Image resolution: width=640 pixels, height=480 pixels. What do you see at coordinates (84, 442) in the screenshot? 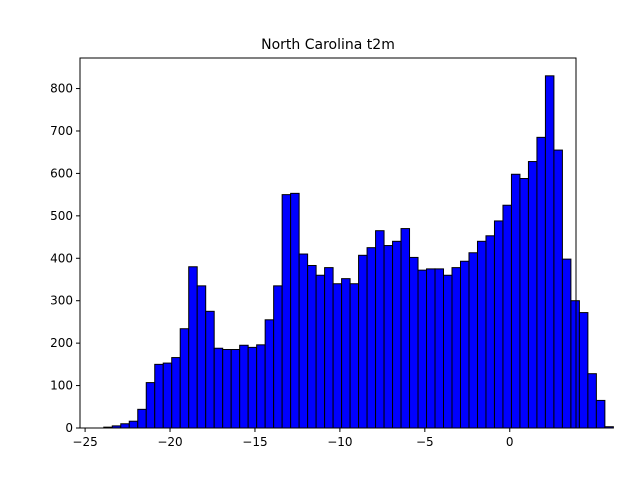
I see `x-tick-label: −25` at bounding box center [84, 442].